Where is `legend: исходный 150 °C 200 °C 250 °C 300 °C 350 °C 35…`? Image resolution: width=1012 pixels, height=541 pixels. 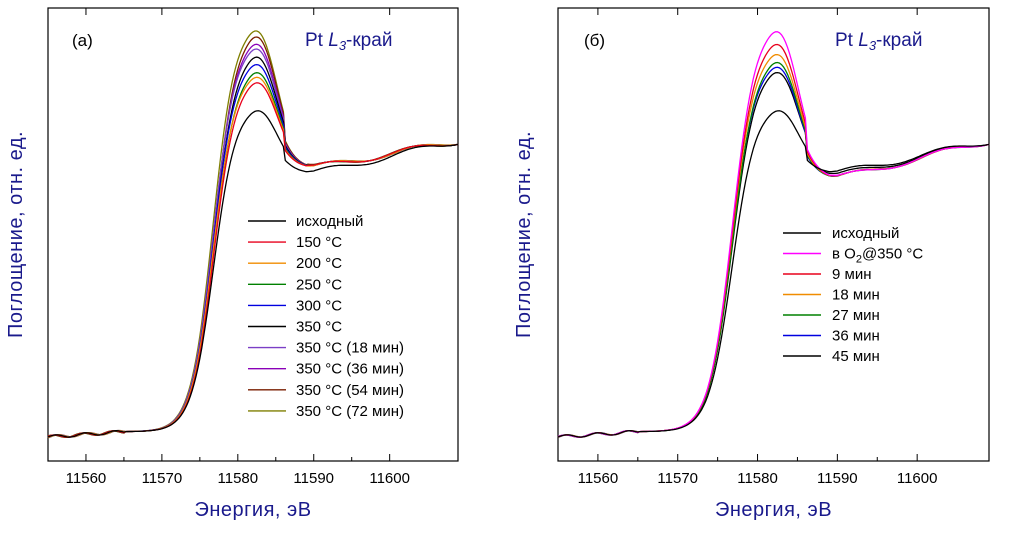 legend: исходный 150 °C 200 °C 250 °C 300 °C 350 °C 35… is located at coordinates (326, 316).